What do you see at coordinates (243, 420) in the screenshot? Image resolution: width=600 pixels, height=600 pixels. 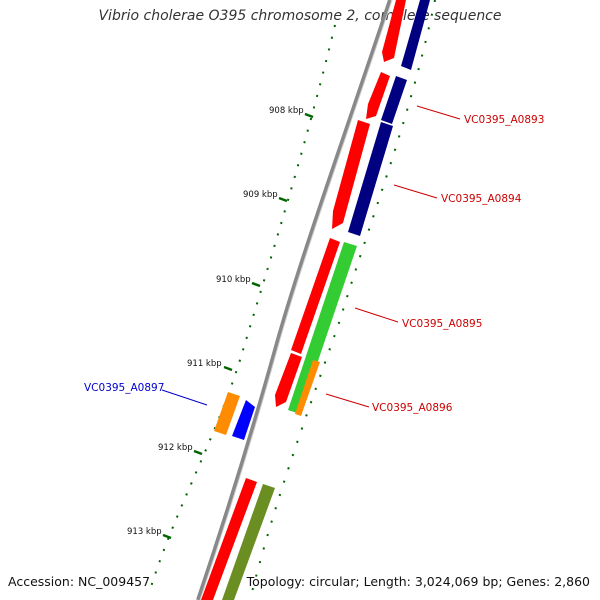 I see `gene-arrow-blue` at bounding box center [243, 420].